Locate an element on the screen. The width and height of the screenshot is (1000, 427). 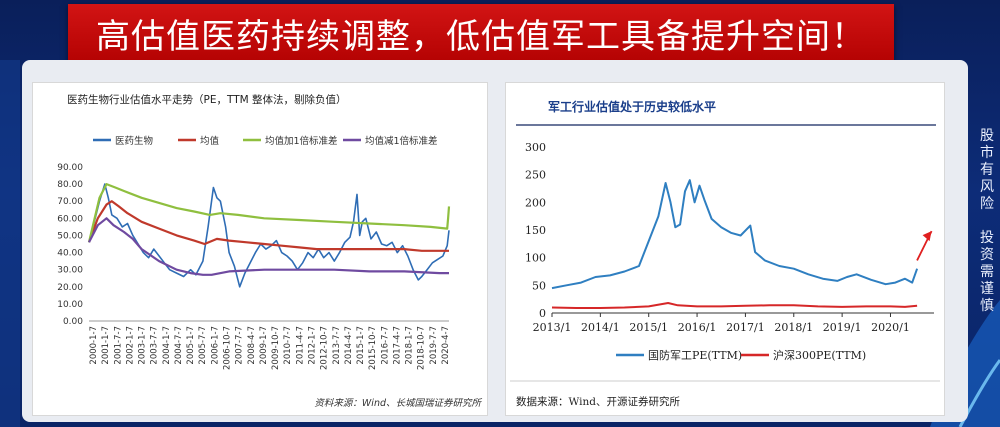
legend-label: 医药生物 is located at coordinates (134, 141).